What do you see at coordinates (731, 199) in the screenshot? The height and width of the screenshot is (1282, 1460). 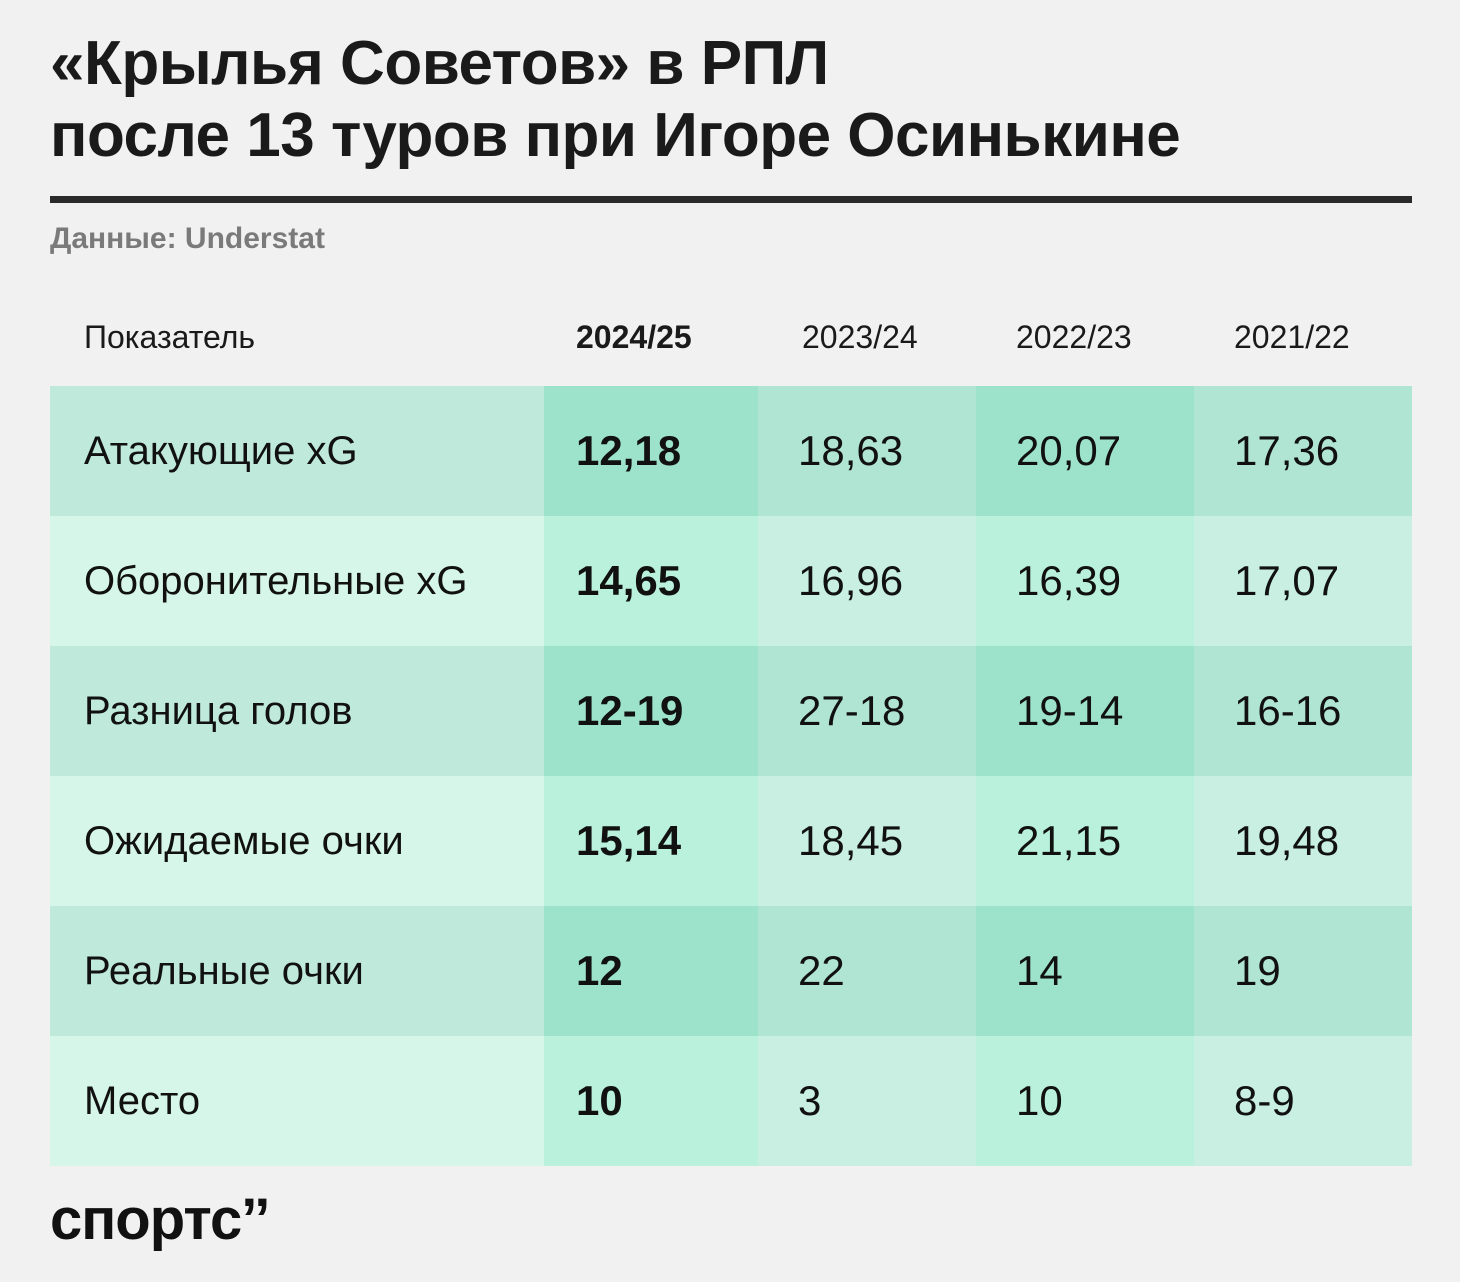 I see `title-divider` at bounding box center [731, 199].